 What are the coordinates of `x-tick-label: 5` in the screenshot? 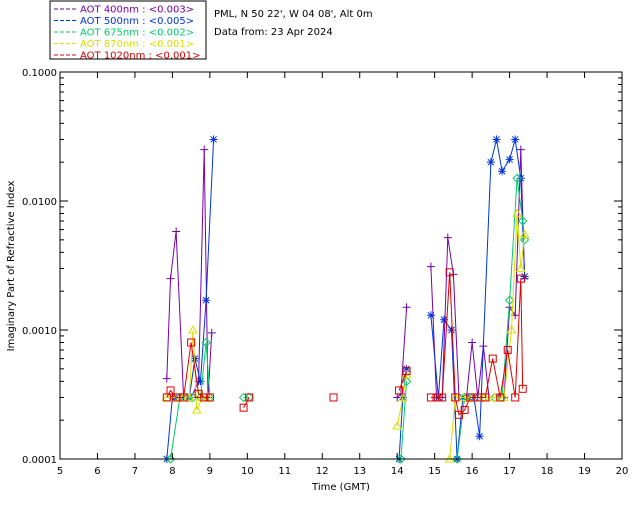 It's located at (60, 471).